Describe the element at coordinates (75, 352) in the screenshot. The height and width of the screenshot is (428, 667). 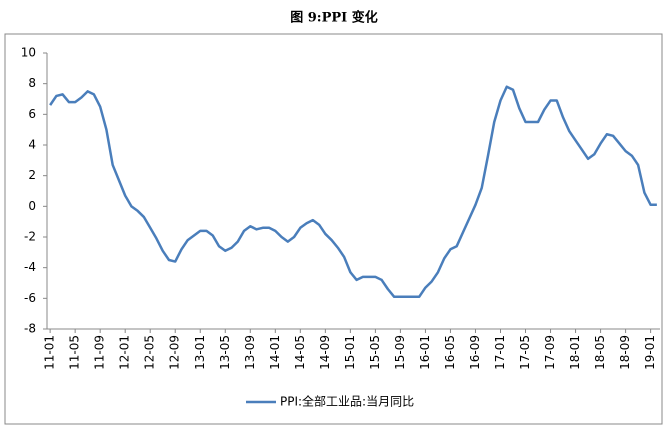
I see `x-tick-label: 11-05` at that location.